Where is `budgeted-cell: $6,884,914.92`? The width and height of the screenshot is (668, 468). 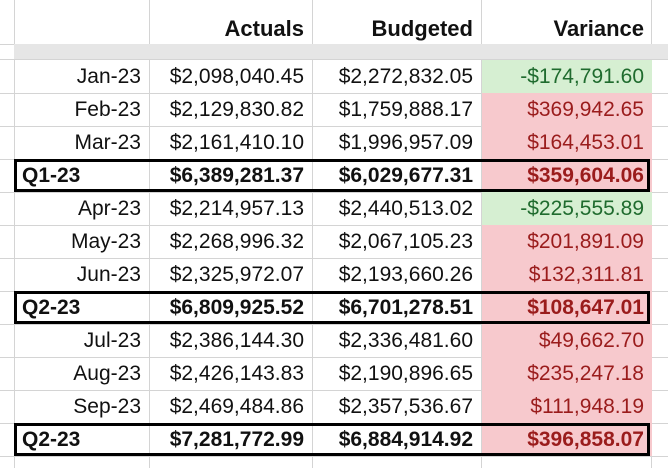 budgeted-cell: $6,884,914.92 is located at coordinates (405, 439).